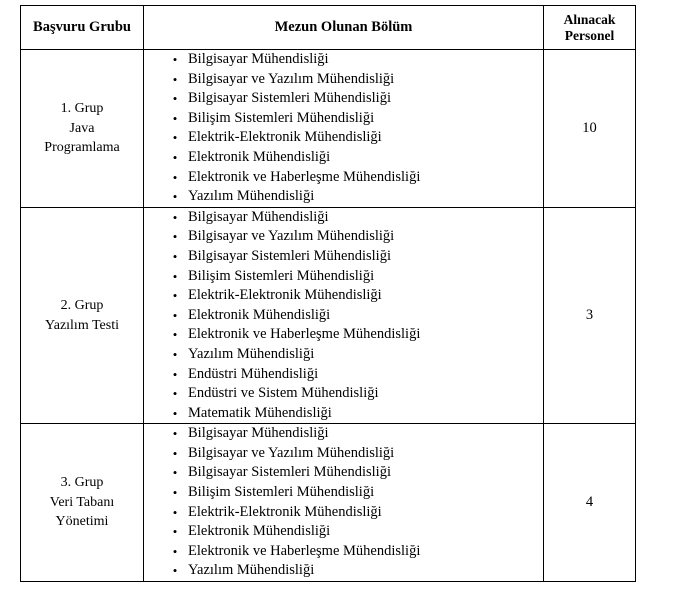 The height and width of the screenshot is (596, 680). What do you see at coordinates (589, 19) in the screenshot?
I see `column-header-personnel-line1: Alınacak` at bounding box center [589, 19].